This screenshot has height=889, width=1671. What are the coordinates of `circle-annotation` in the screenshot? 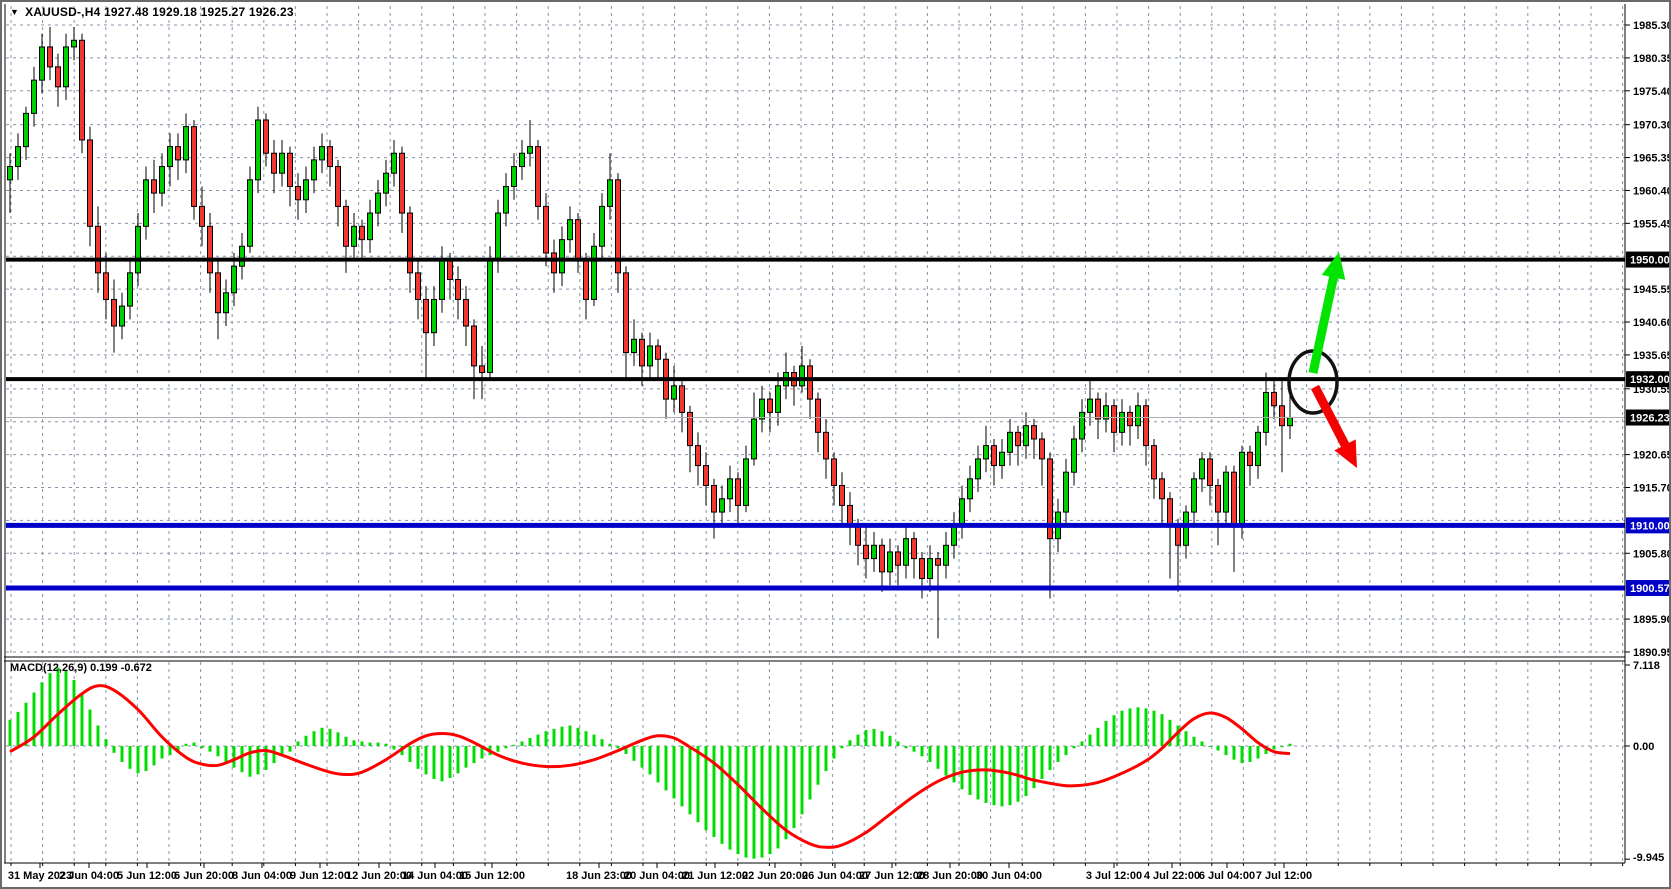 It's located at (1313, 382).